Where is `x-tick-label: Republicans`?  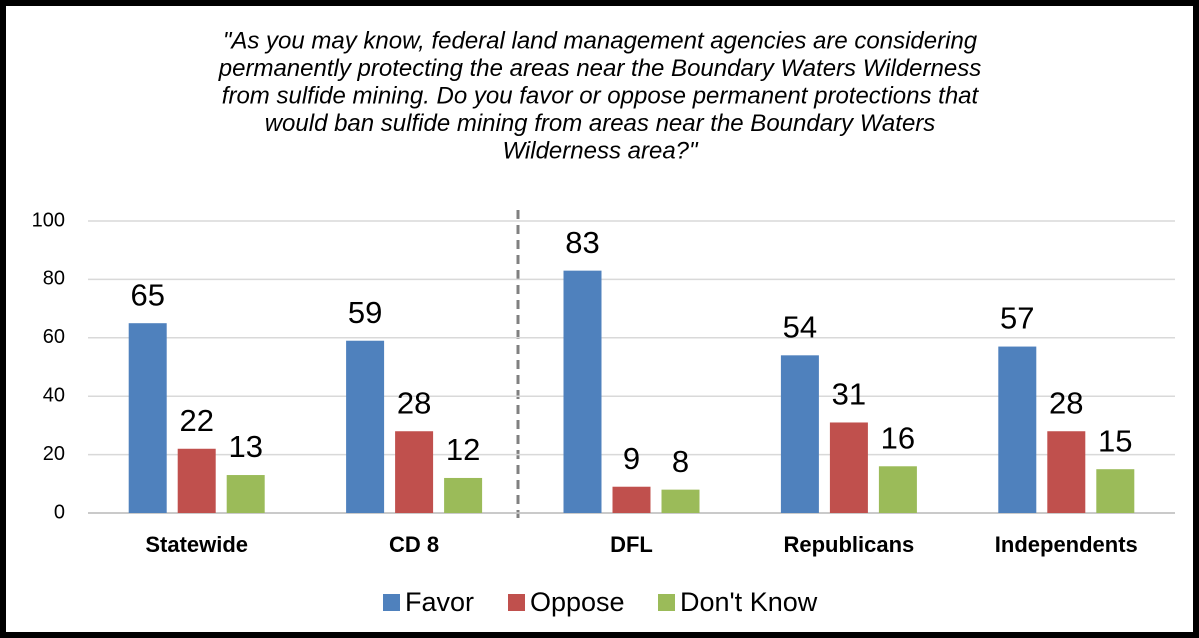
x-tick-label: Republicans is located at coordinates (848, 544).